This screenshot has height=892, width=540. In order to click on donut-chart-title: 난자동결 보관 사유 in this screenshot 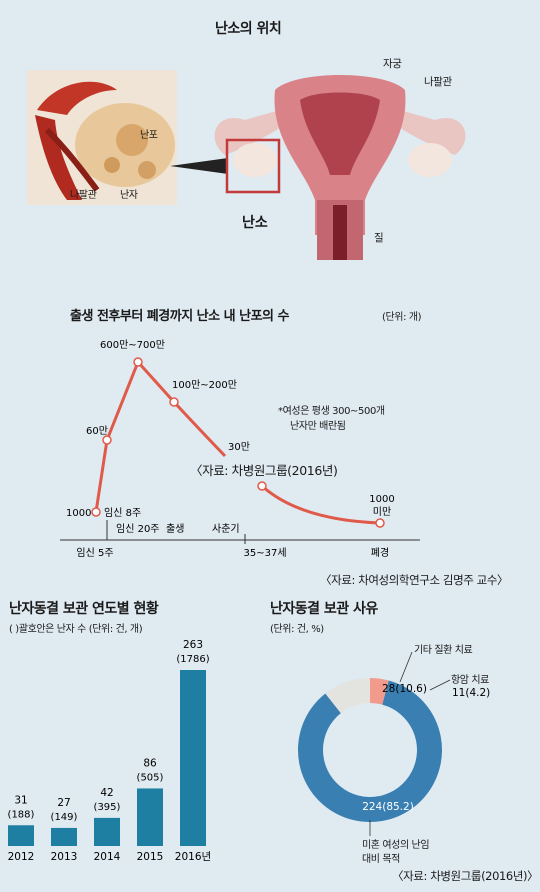, I will do `click(324, 609)`.